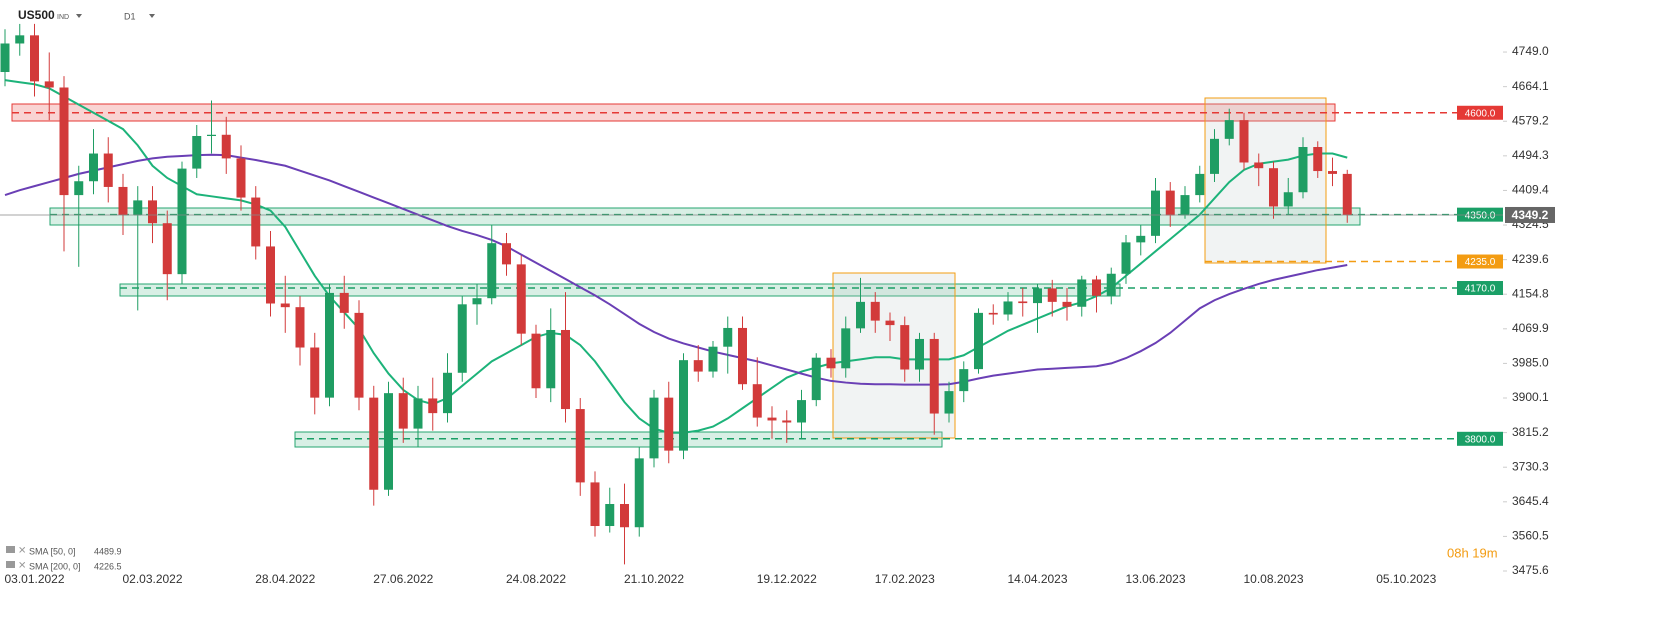  I want to click on x-tick-label: 14.04.2023, so click(1037, 579).